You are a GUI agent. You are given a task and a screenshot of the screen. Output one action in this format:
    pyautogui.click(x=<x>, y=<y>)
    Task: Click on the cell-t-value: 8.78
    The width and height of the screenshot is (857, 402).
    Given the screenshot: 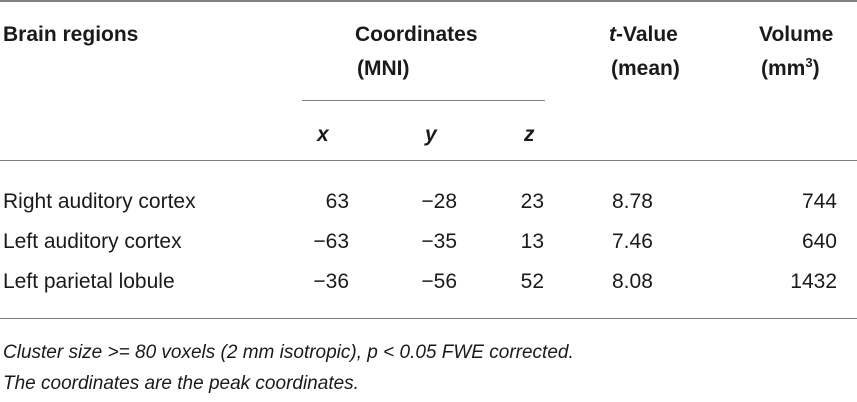 What is the action you would take?
    pyautogui.click(x=632, y=201)
    